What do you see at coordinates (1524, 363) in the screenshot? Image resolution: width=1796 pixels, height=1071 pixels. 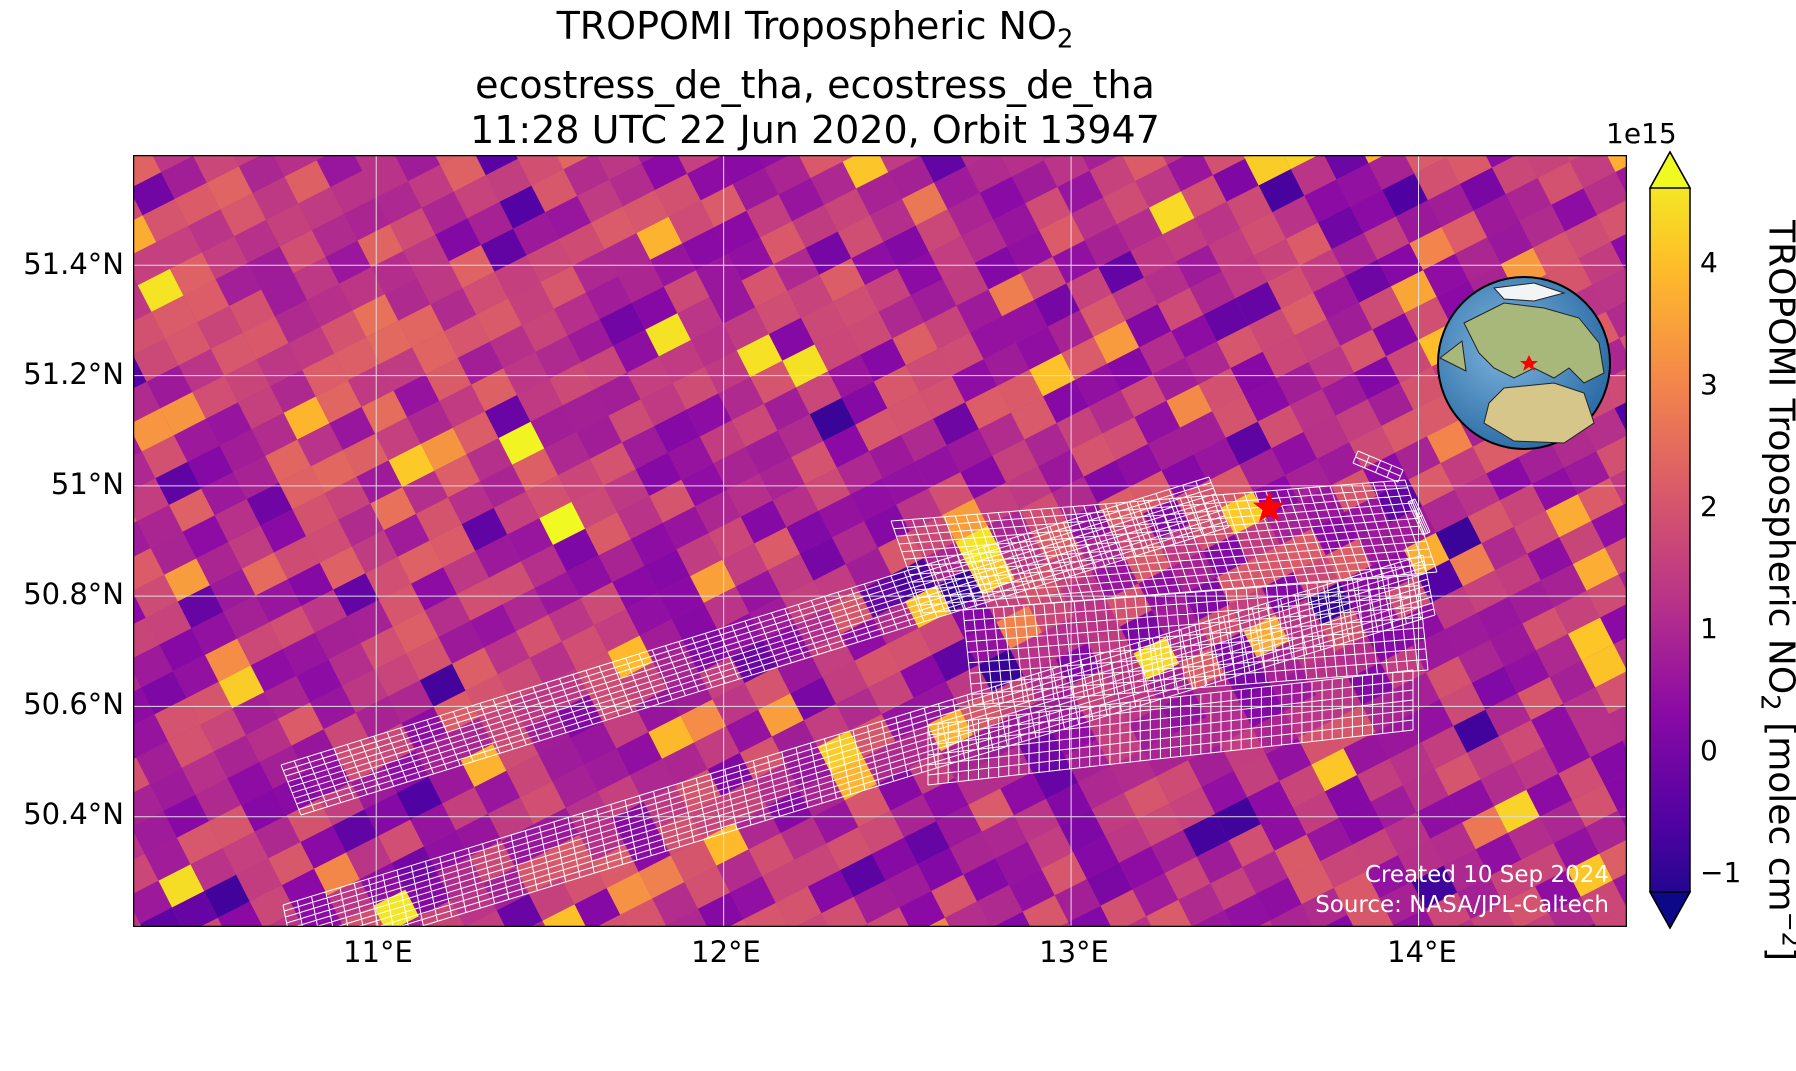 I see `inset-globe` at bounding box center [1524, 363].